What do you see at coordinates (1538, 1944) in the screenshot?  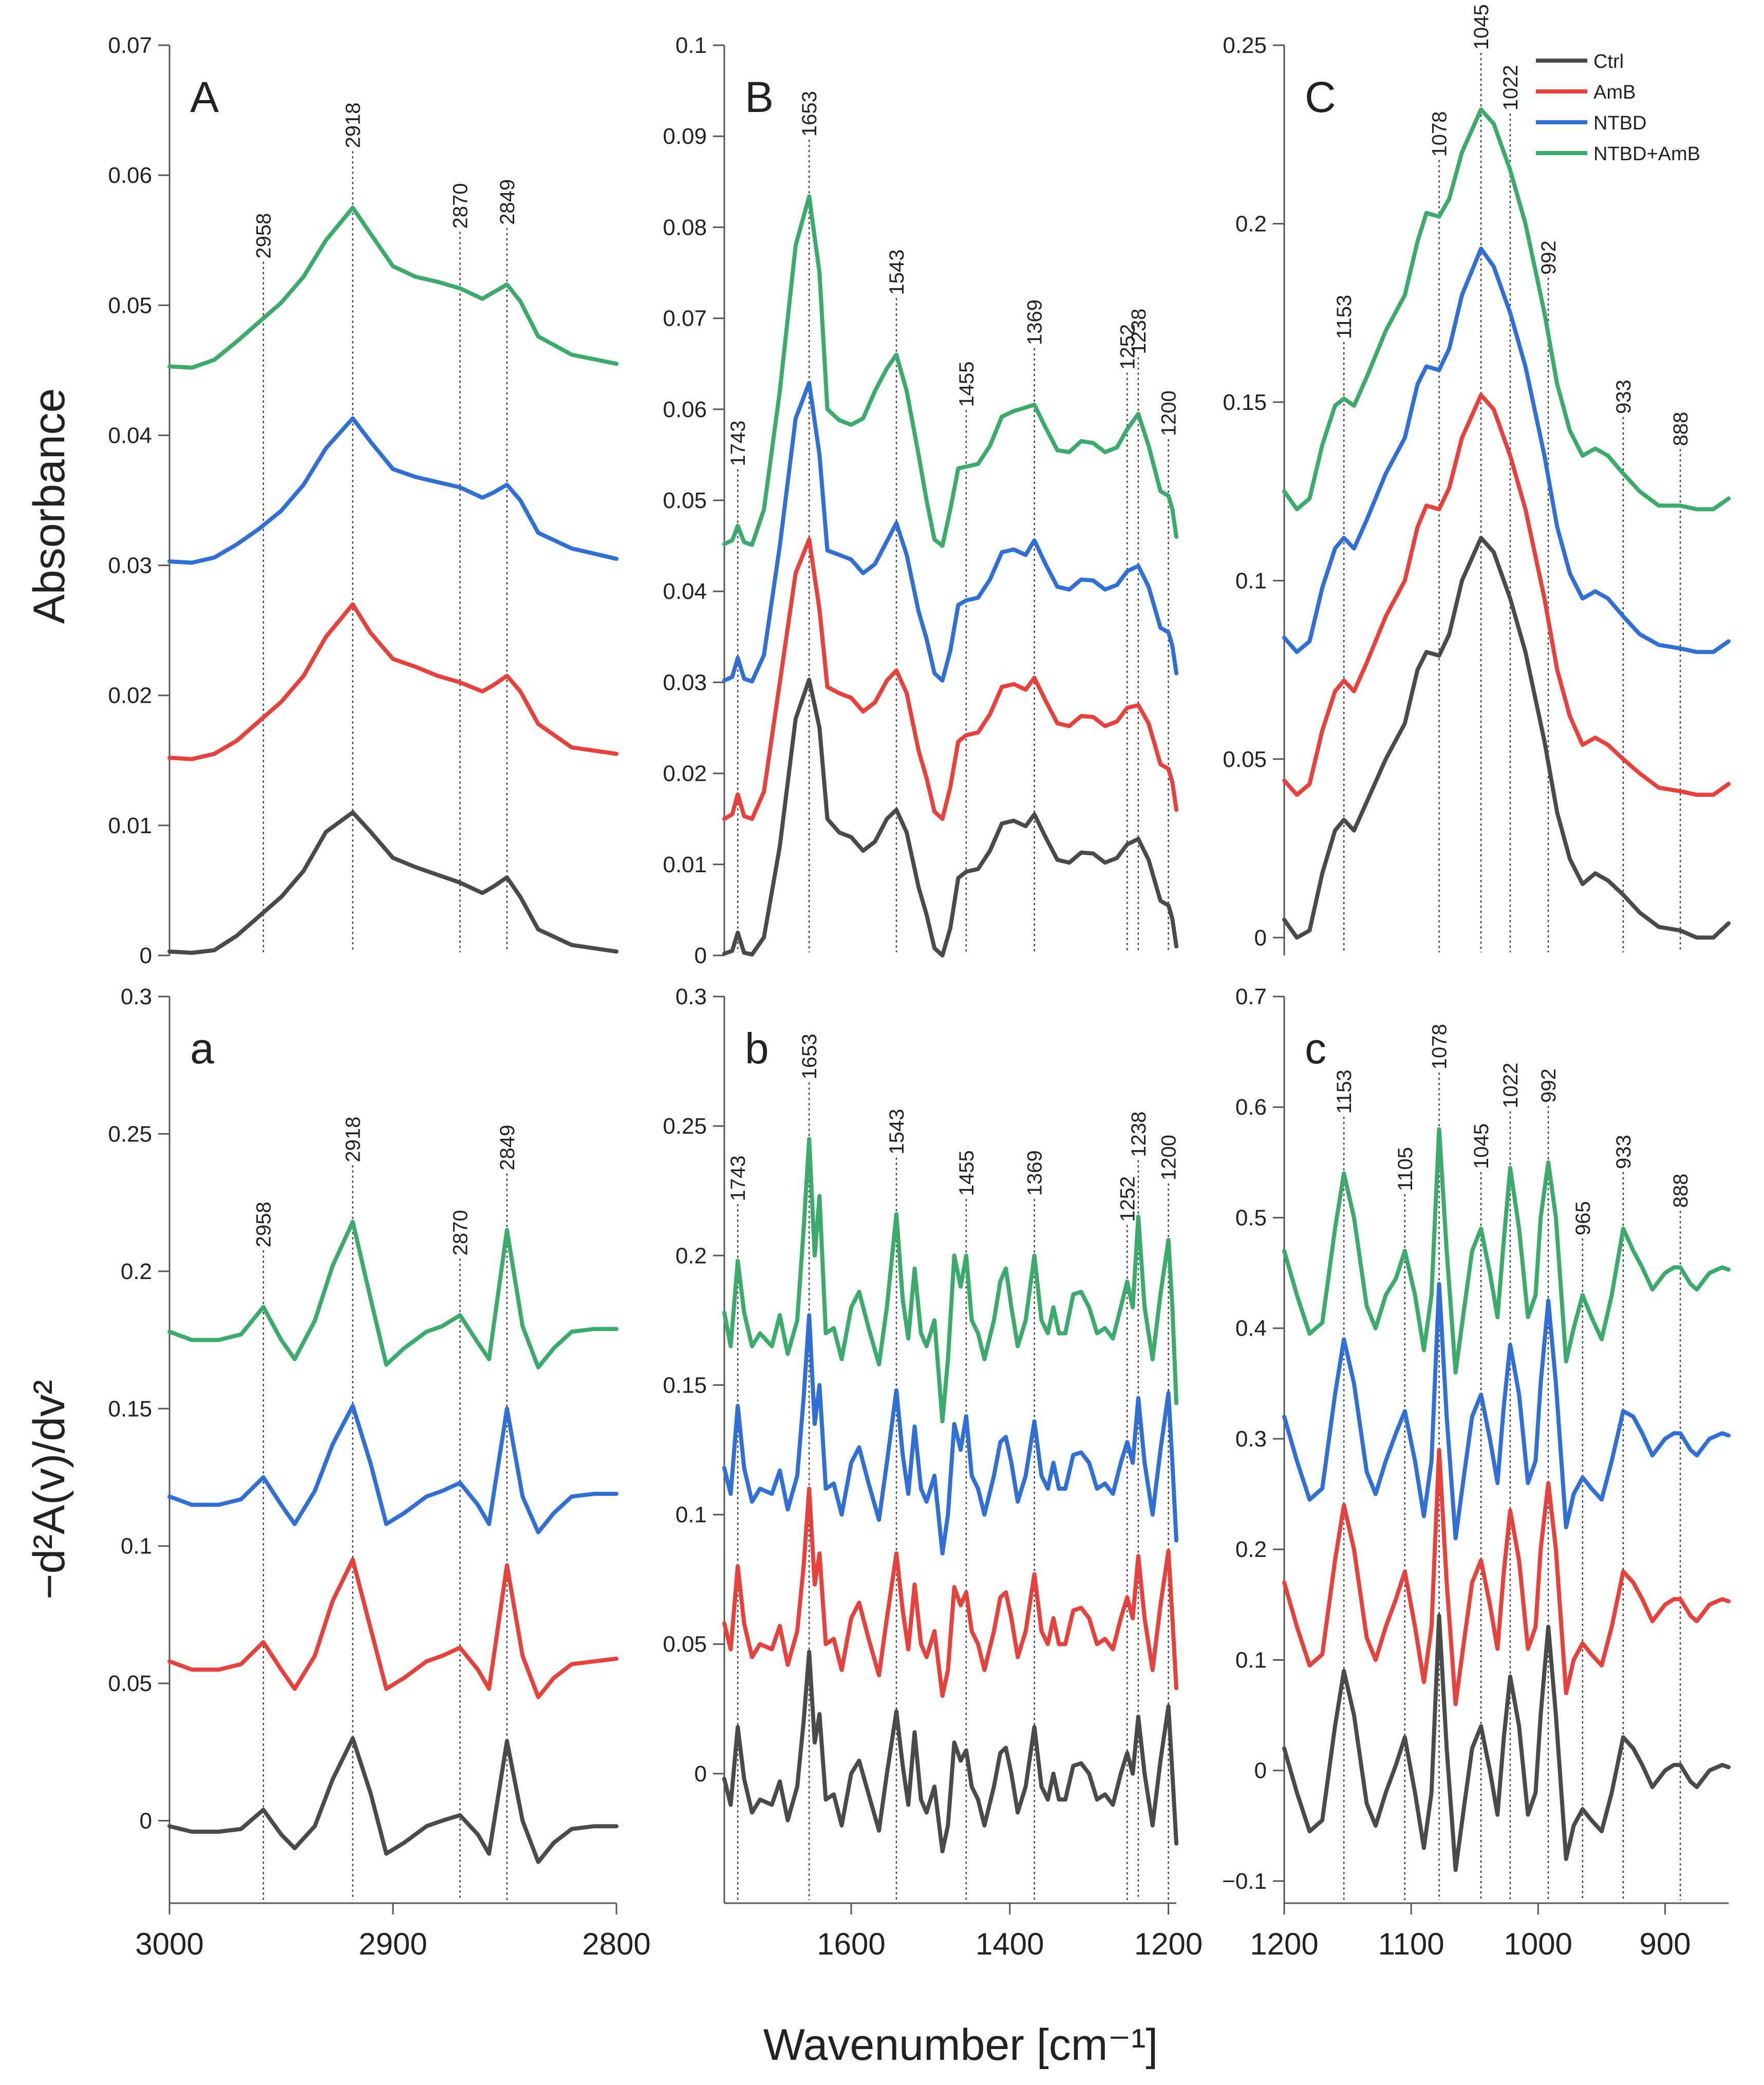 I see `x-tick-label: 1000` at bounding box center [1538, 1944].